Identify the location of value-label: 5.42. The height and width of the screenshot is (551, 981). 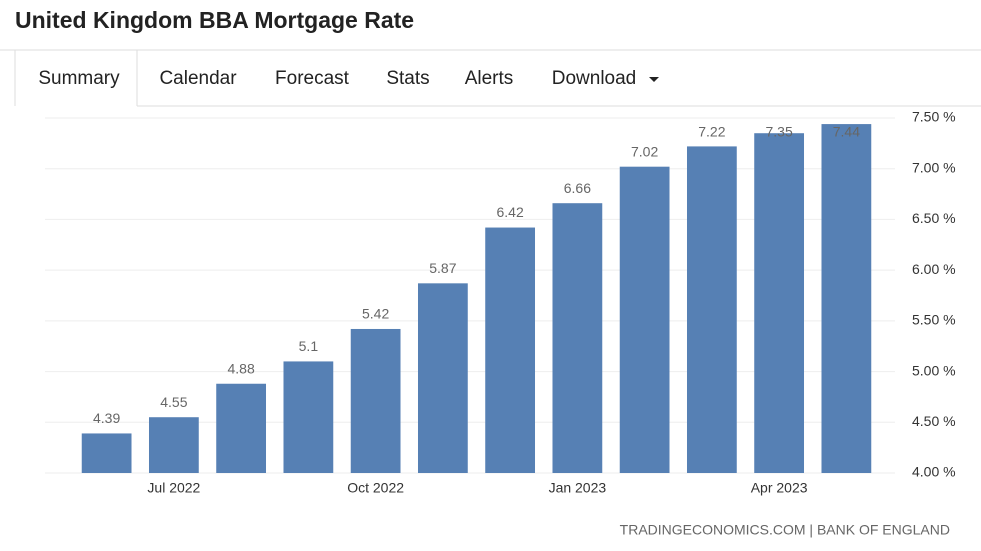
(375, 314).